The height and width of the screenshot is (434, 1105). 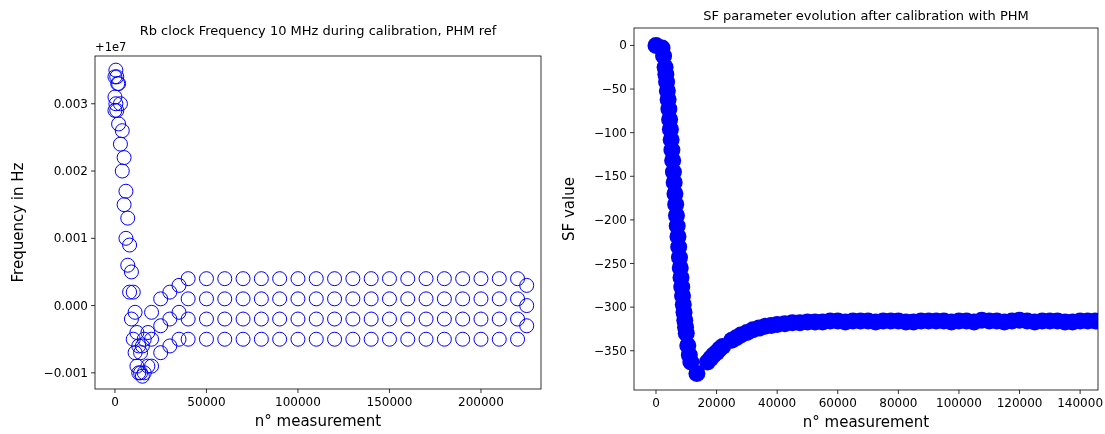 I want to click on y-tick-label: 0.003, so click(x=70, y=103).